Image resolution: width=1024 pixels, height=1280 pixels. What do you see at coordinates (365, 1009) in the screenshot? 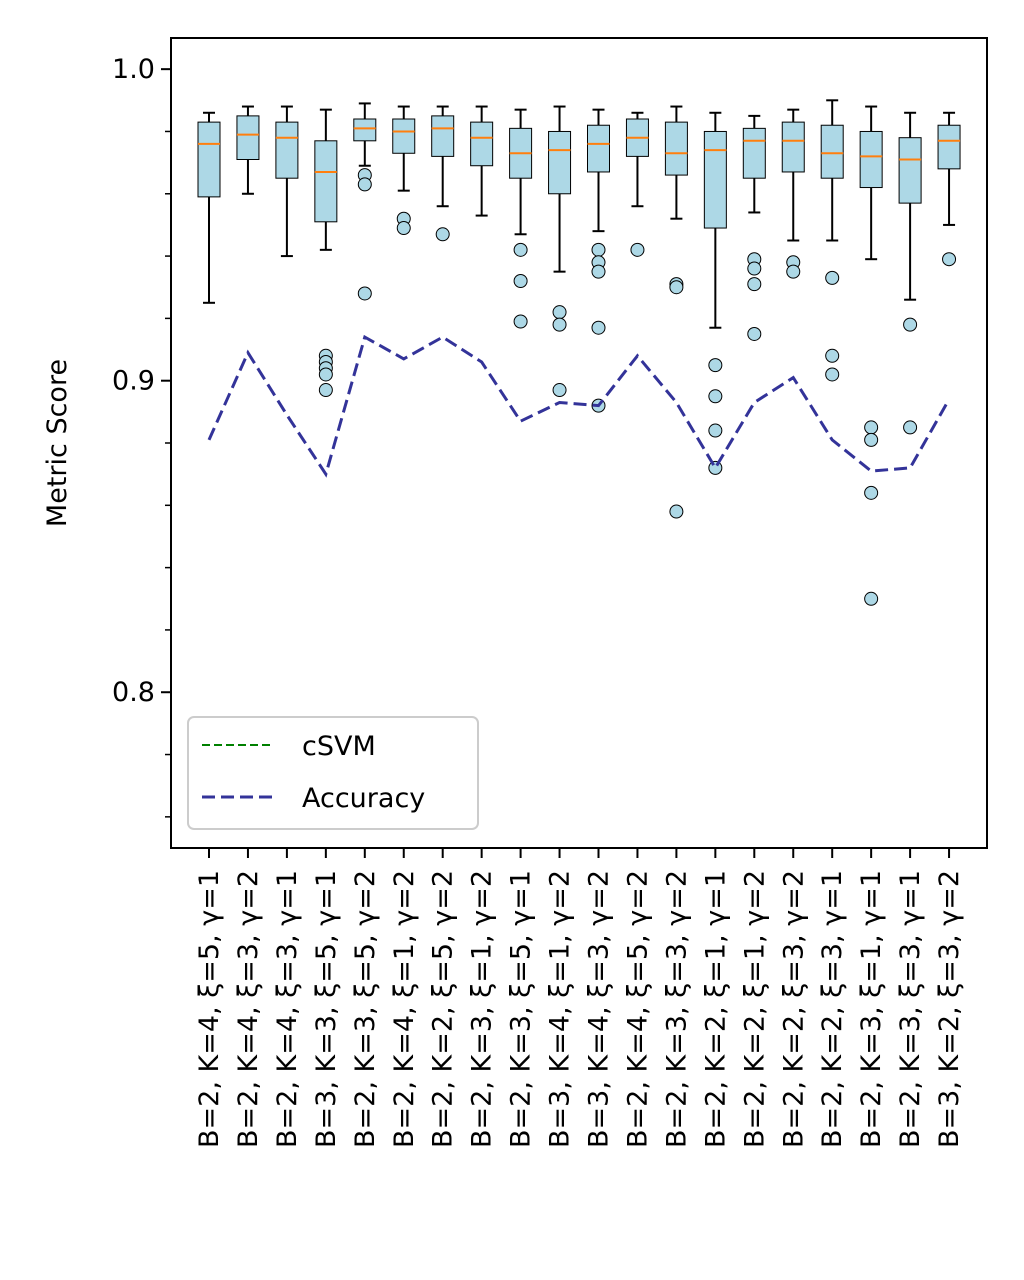
I see `x-tick-label: B=2, K=3, ξ=5, γ=2` at bounding box center [365, 1009].